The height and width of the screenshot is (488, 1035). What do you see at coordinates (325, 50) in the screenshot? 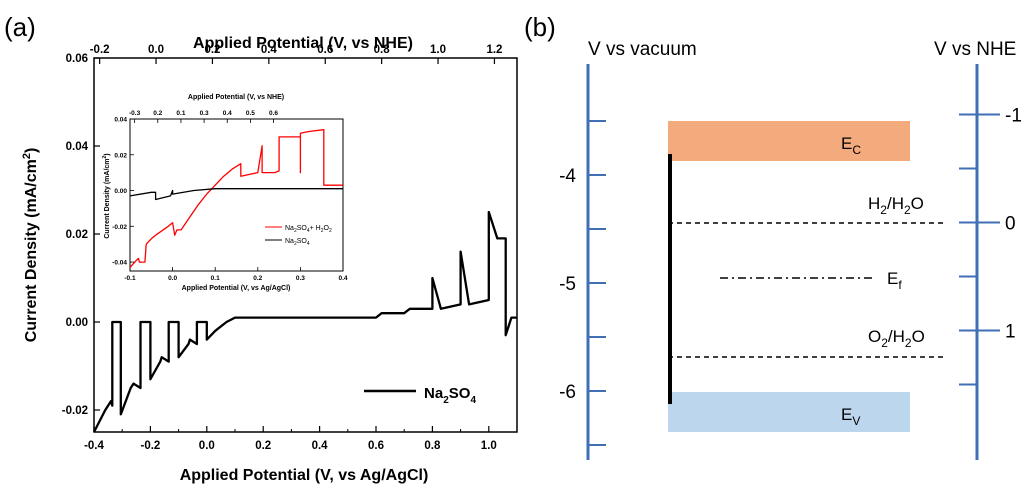
I see `x2-tick-label: 0.6` at bounding box center [325, 50].